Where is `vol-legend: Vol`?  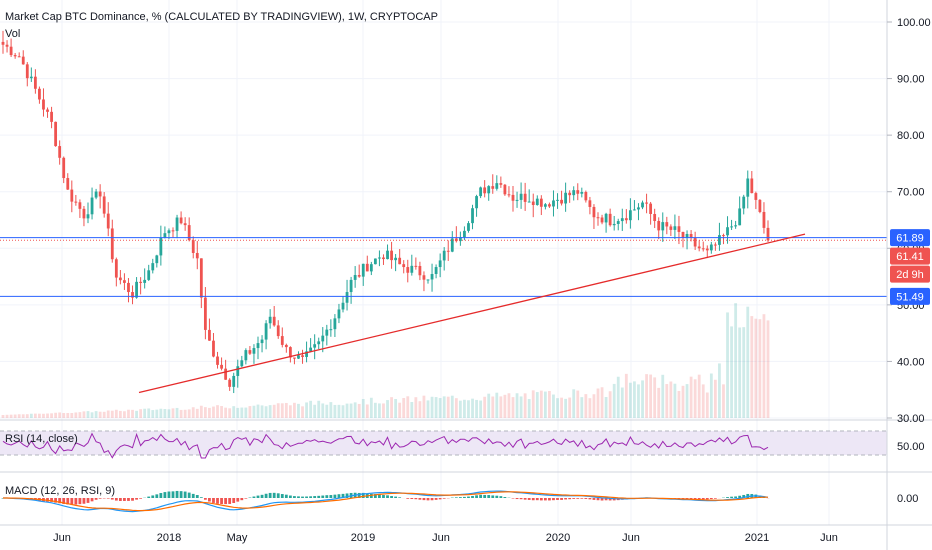
vol-legend: Vol is located at coordinates (12, 34).